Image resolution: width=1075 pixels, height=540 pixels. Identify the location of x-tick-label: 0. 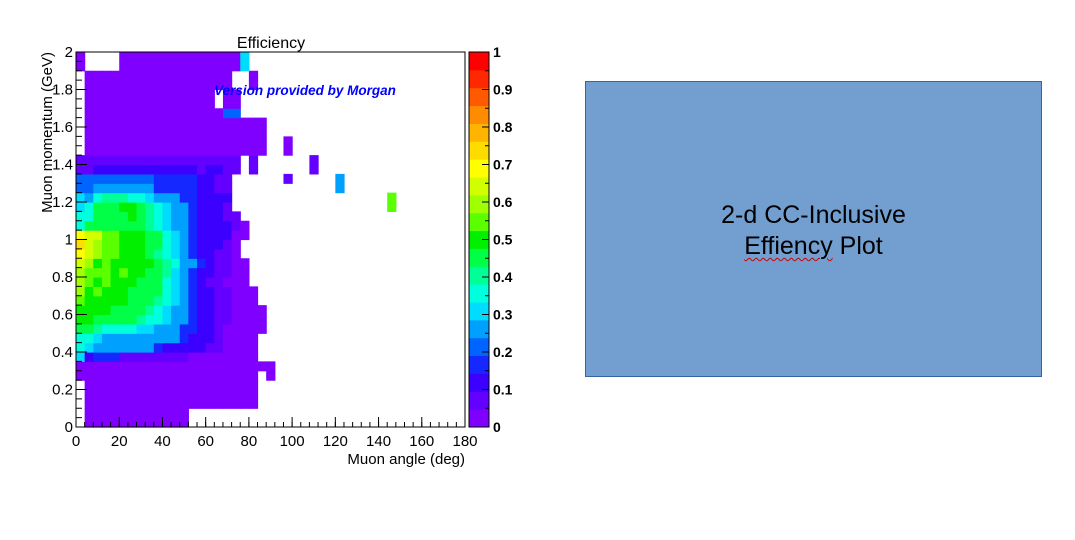
(76, 441).